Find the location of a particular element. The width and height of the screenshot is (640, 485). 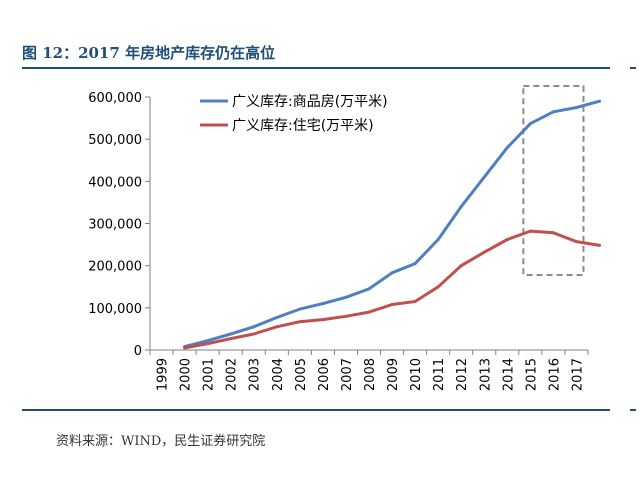

source-note: 资料来源：WIND，民生证券研究院 is located at coordinates (161, 441).